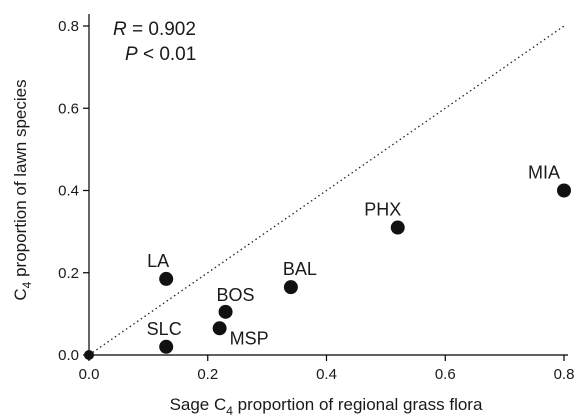  Describe the element at coordinates (68, 108) in the screenshot. I see `y-tick-label: 0.6` at that location.